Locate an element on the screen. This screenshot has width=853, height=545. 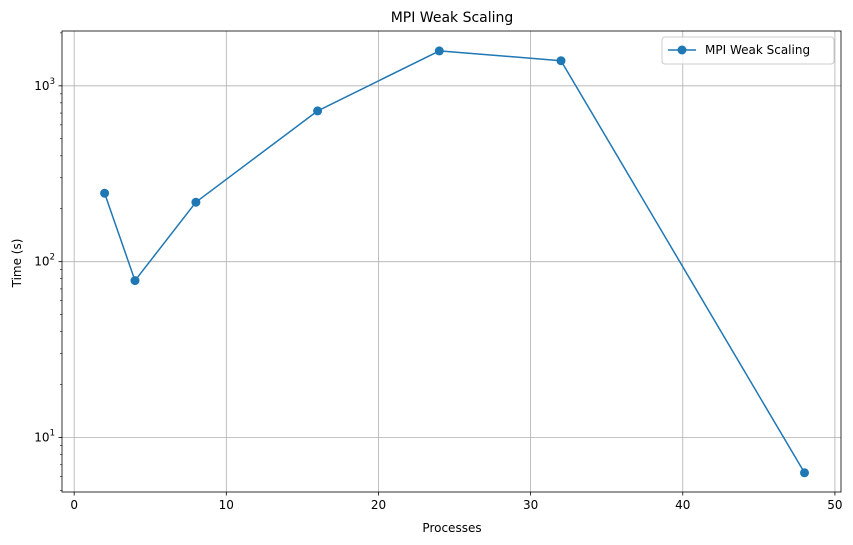
x-tick-label: 40 is located at coordinates (682, 505).